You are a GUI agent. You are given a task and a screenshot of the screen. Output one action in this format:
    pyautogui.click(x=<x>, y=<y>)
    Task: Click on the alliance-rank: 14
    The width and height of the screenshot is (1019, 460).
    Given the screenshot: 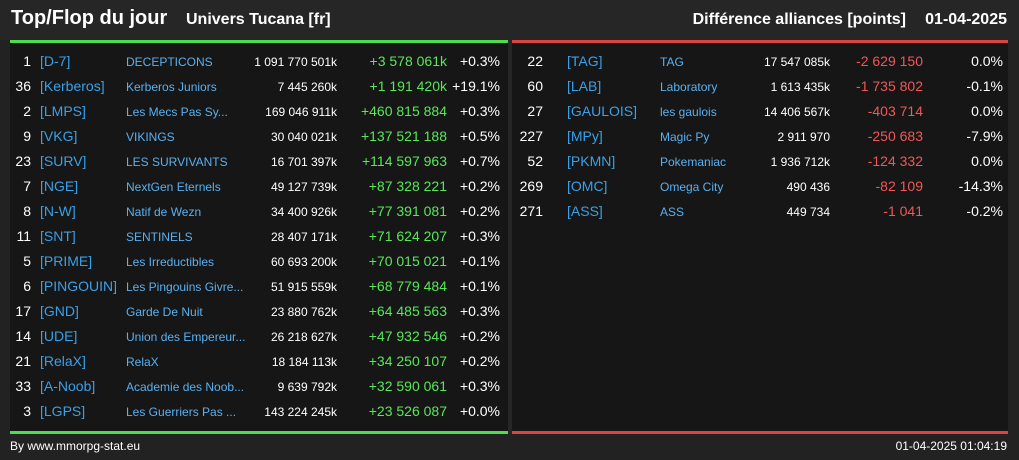 What is the action you would take?
    pyautogui.click(x=23, y=336)
    